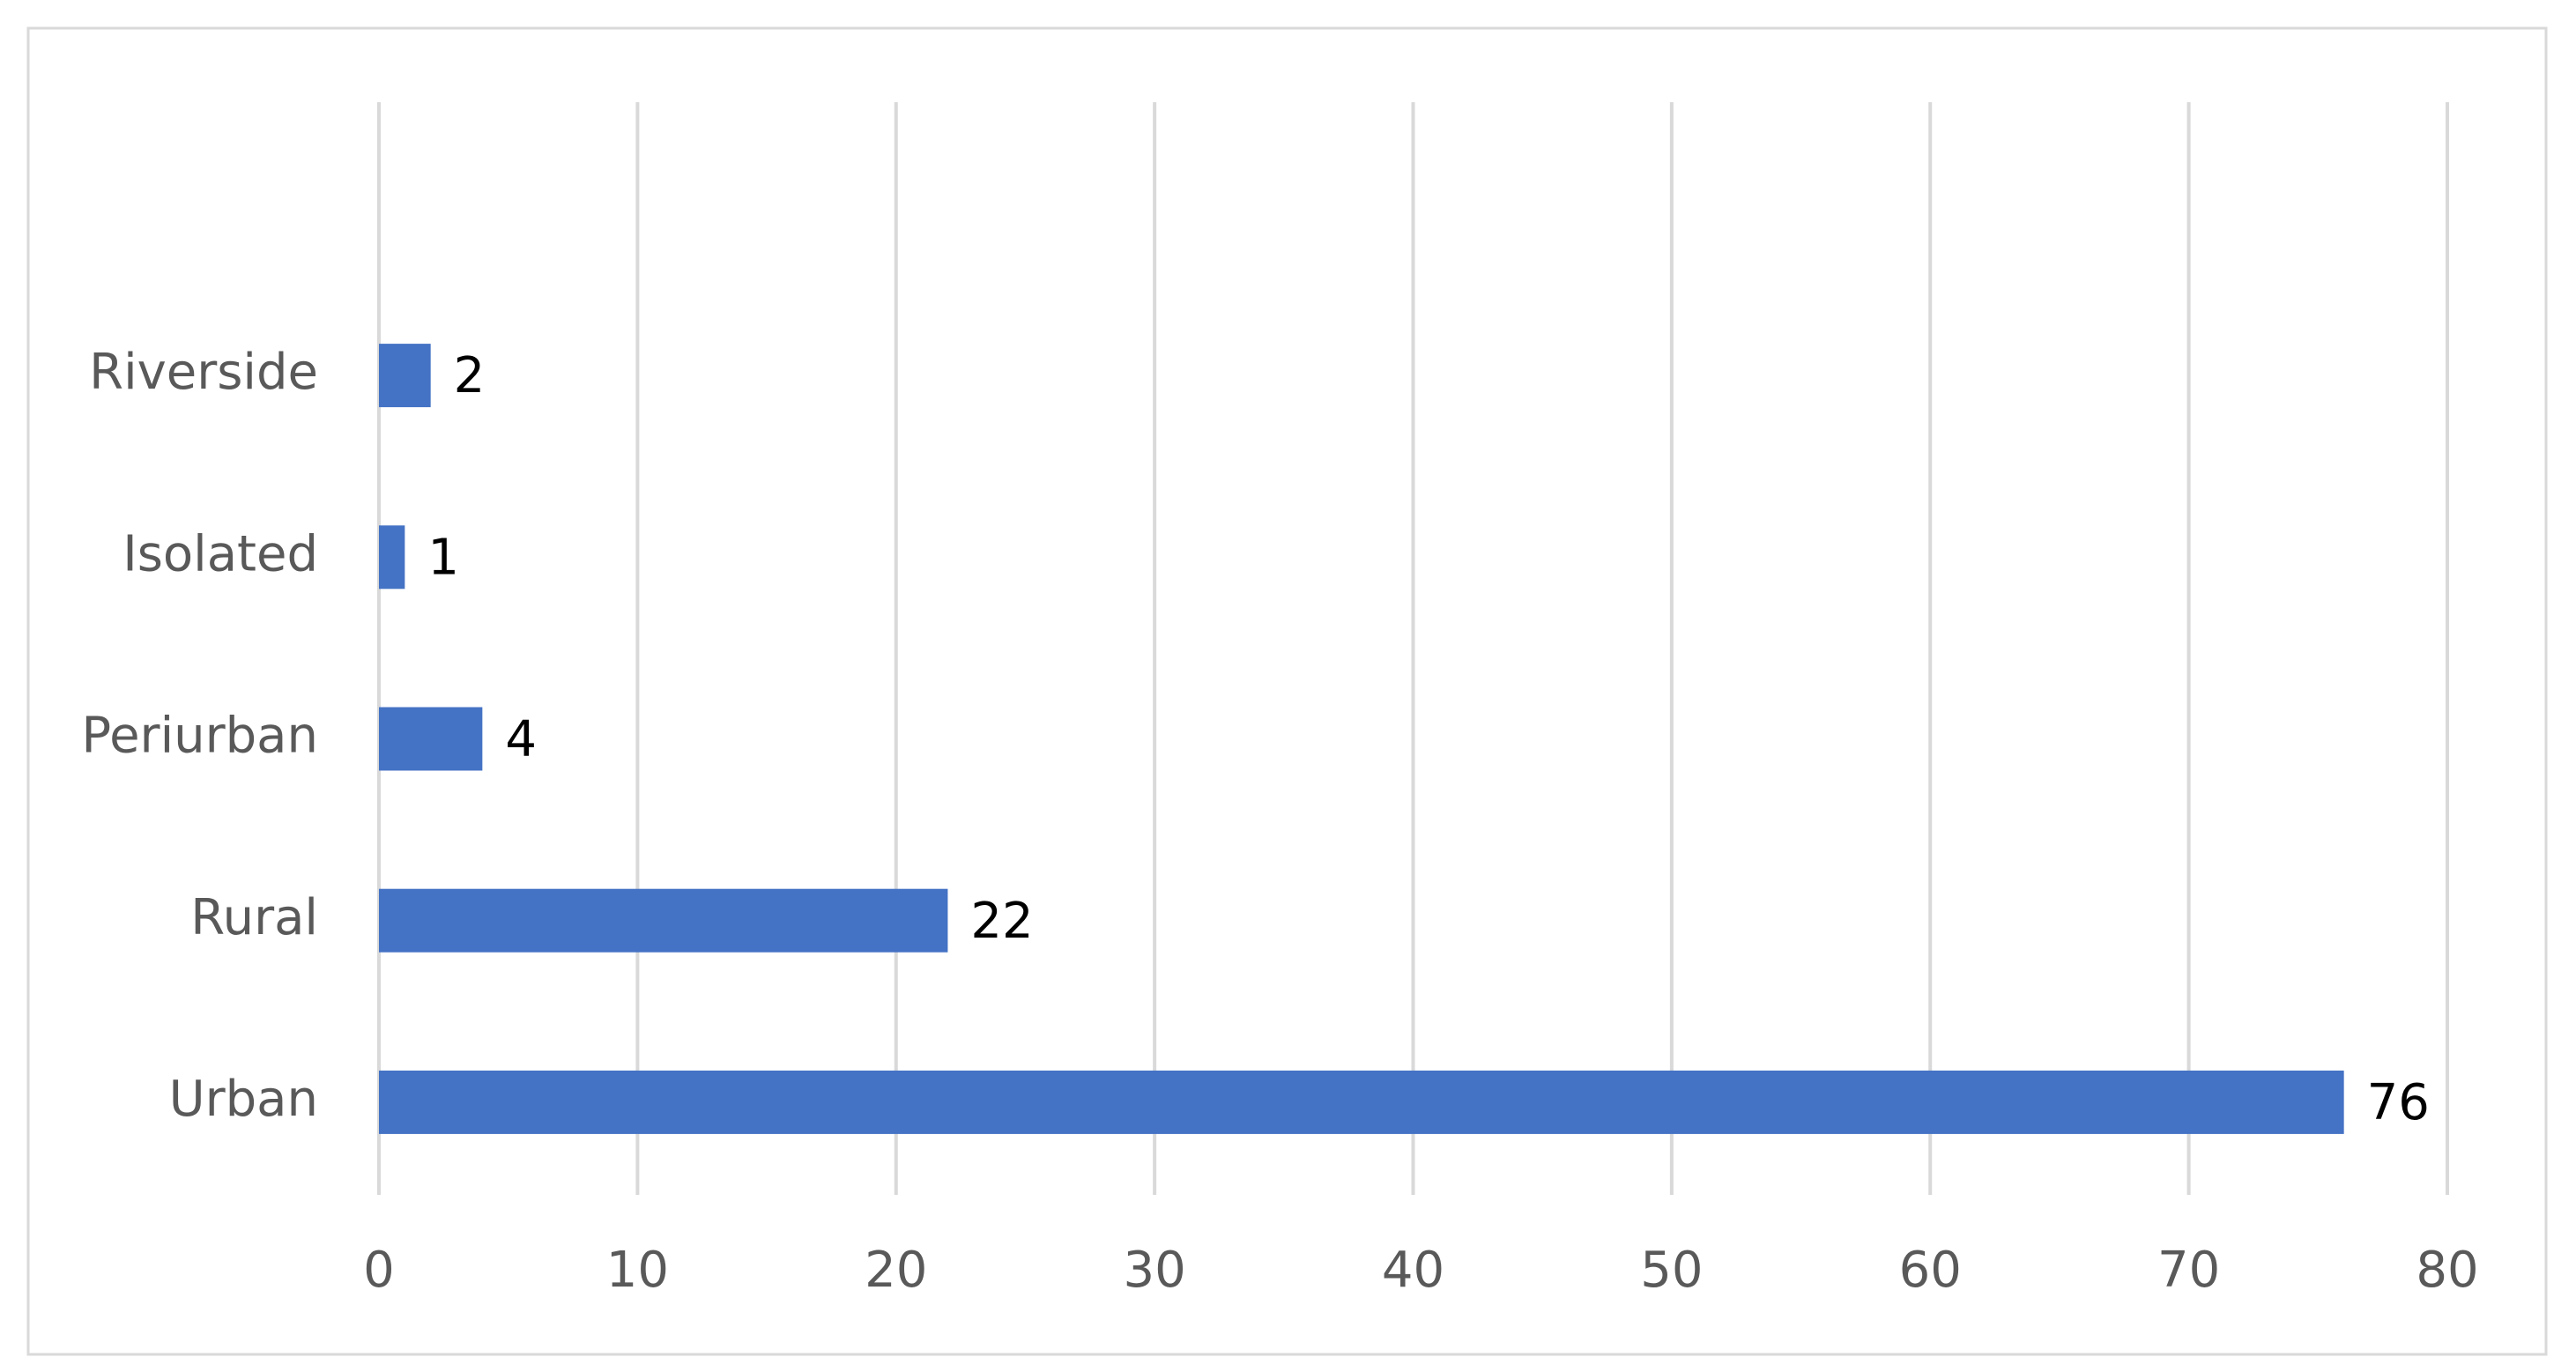 The height and width of the screenshot is (1372, 2576). Describe the element at coordinates (1154, 1271) in the screenshot. I see `x-tick-label: 30` at that location.